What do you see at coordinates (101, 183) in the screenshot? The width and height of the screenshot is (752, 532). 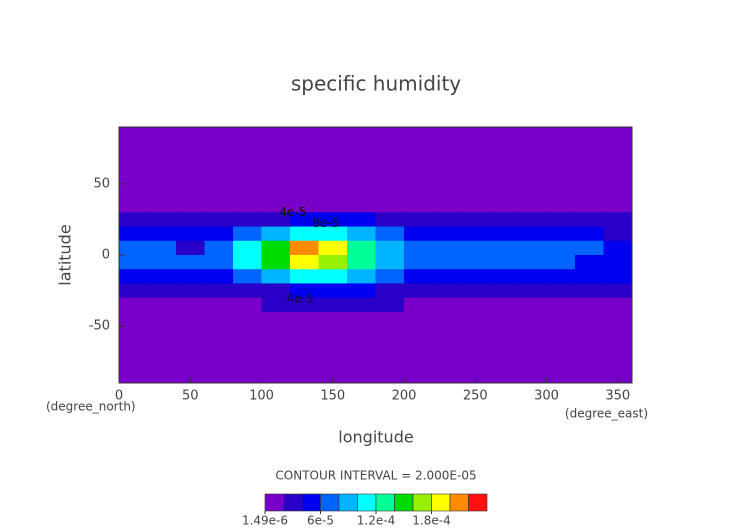 I see `y-tick-label: 50` at bounding box center [101, 183].